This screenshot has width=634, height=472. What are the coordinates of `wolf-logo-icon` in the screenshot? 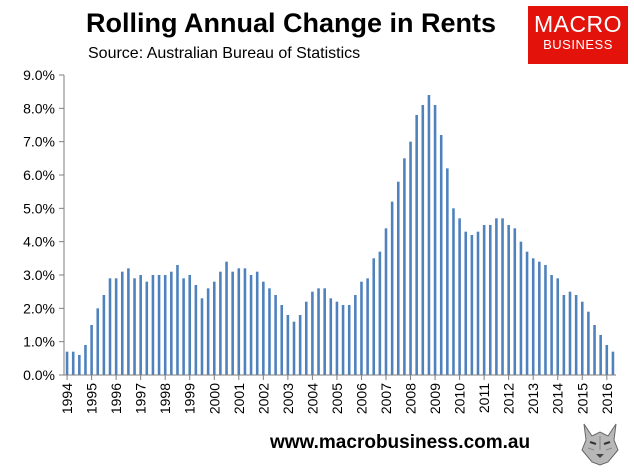 It's located at (600, 443).